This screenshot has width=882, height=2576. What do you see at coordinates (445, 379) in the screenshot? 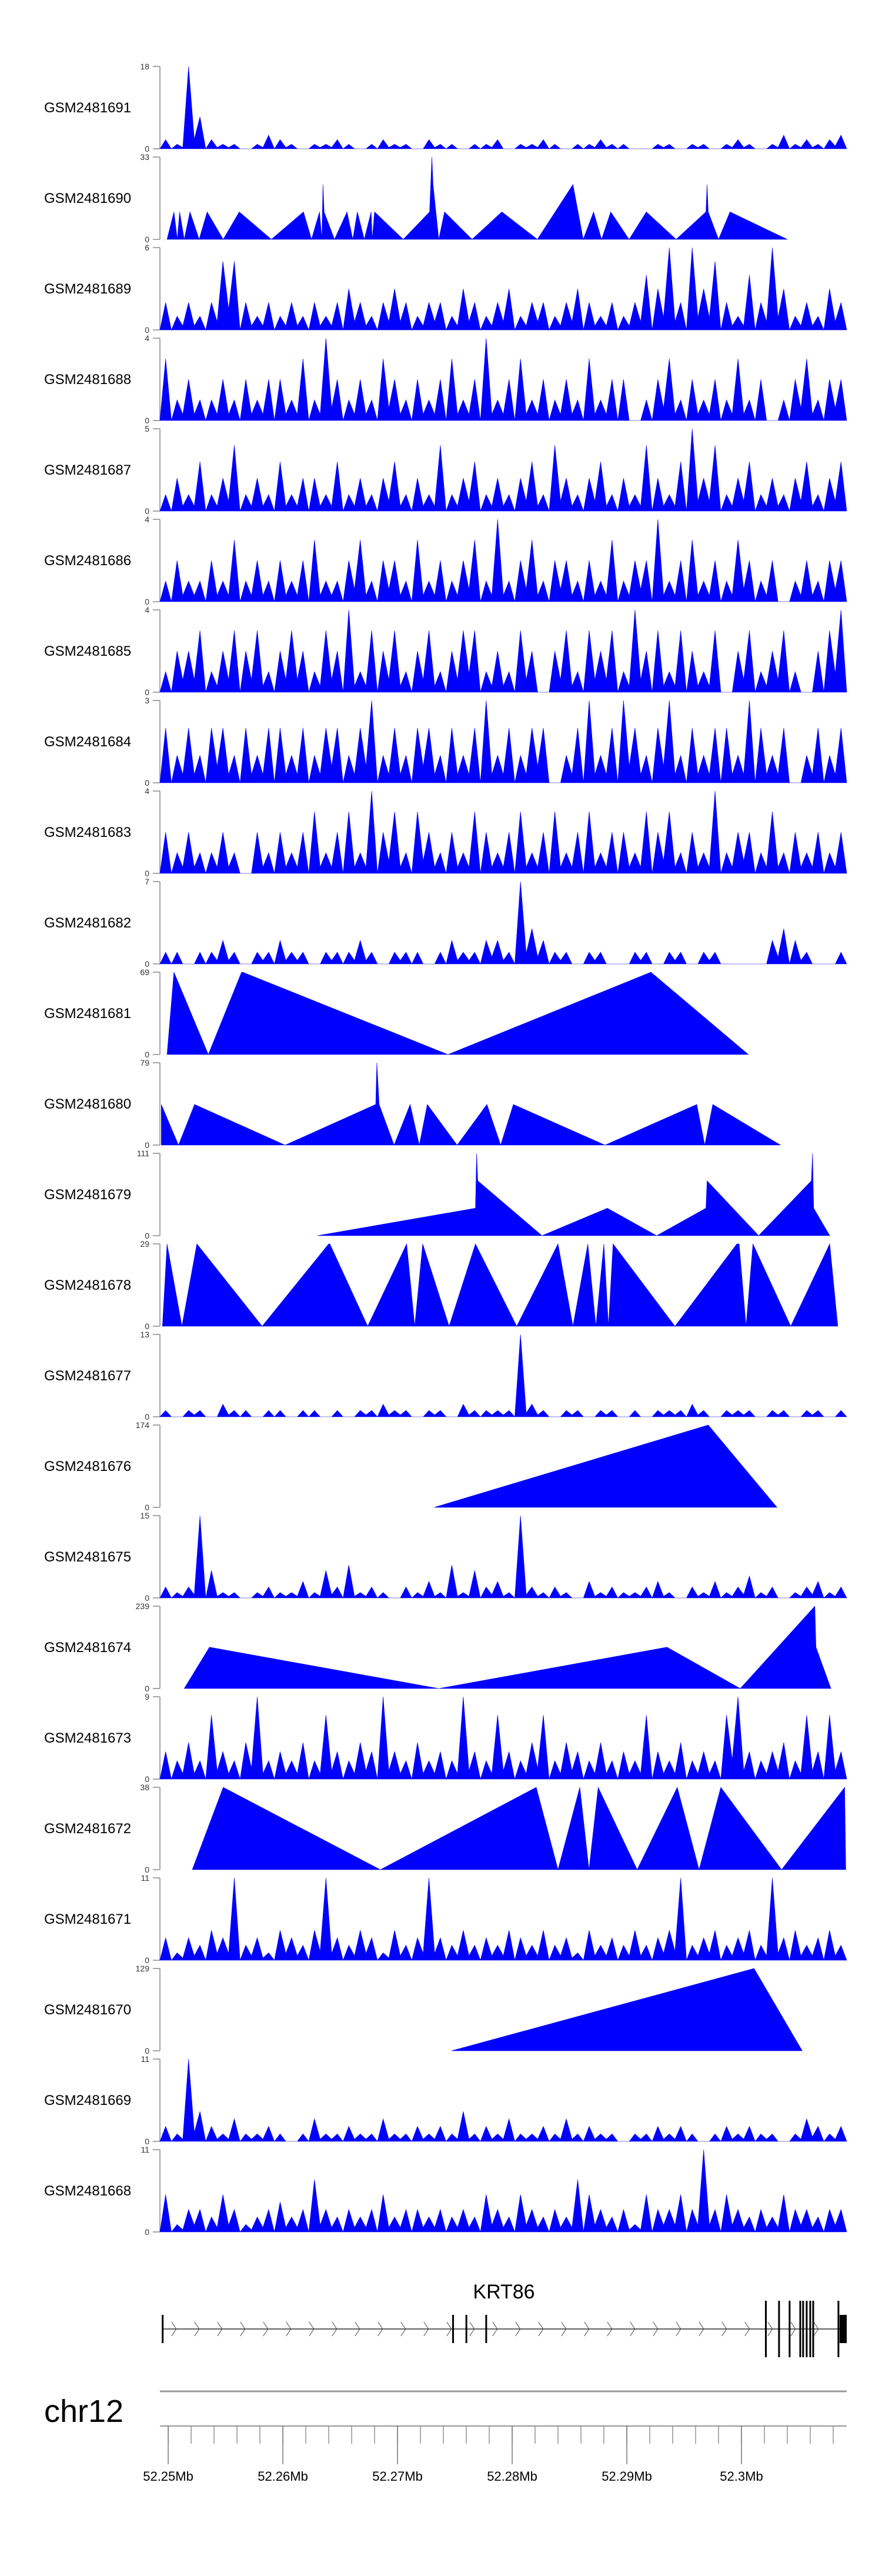
I see `track-GSM2481688: GSM2481688 4 0` at bounding box center [445, 379].